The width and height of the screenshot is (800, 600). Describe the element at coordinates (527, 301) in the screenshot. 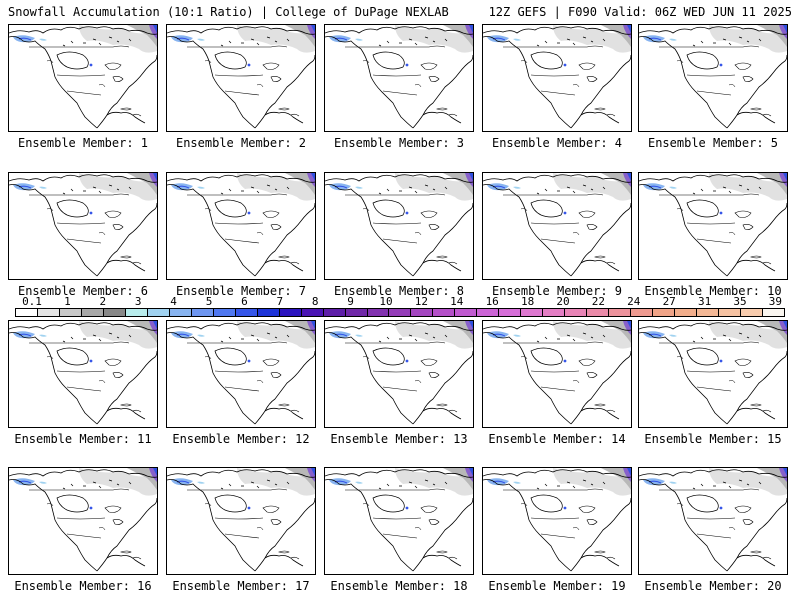

I see `colorbar-tick-label: 18` at that location.